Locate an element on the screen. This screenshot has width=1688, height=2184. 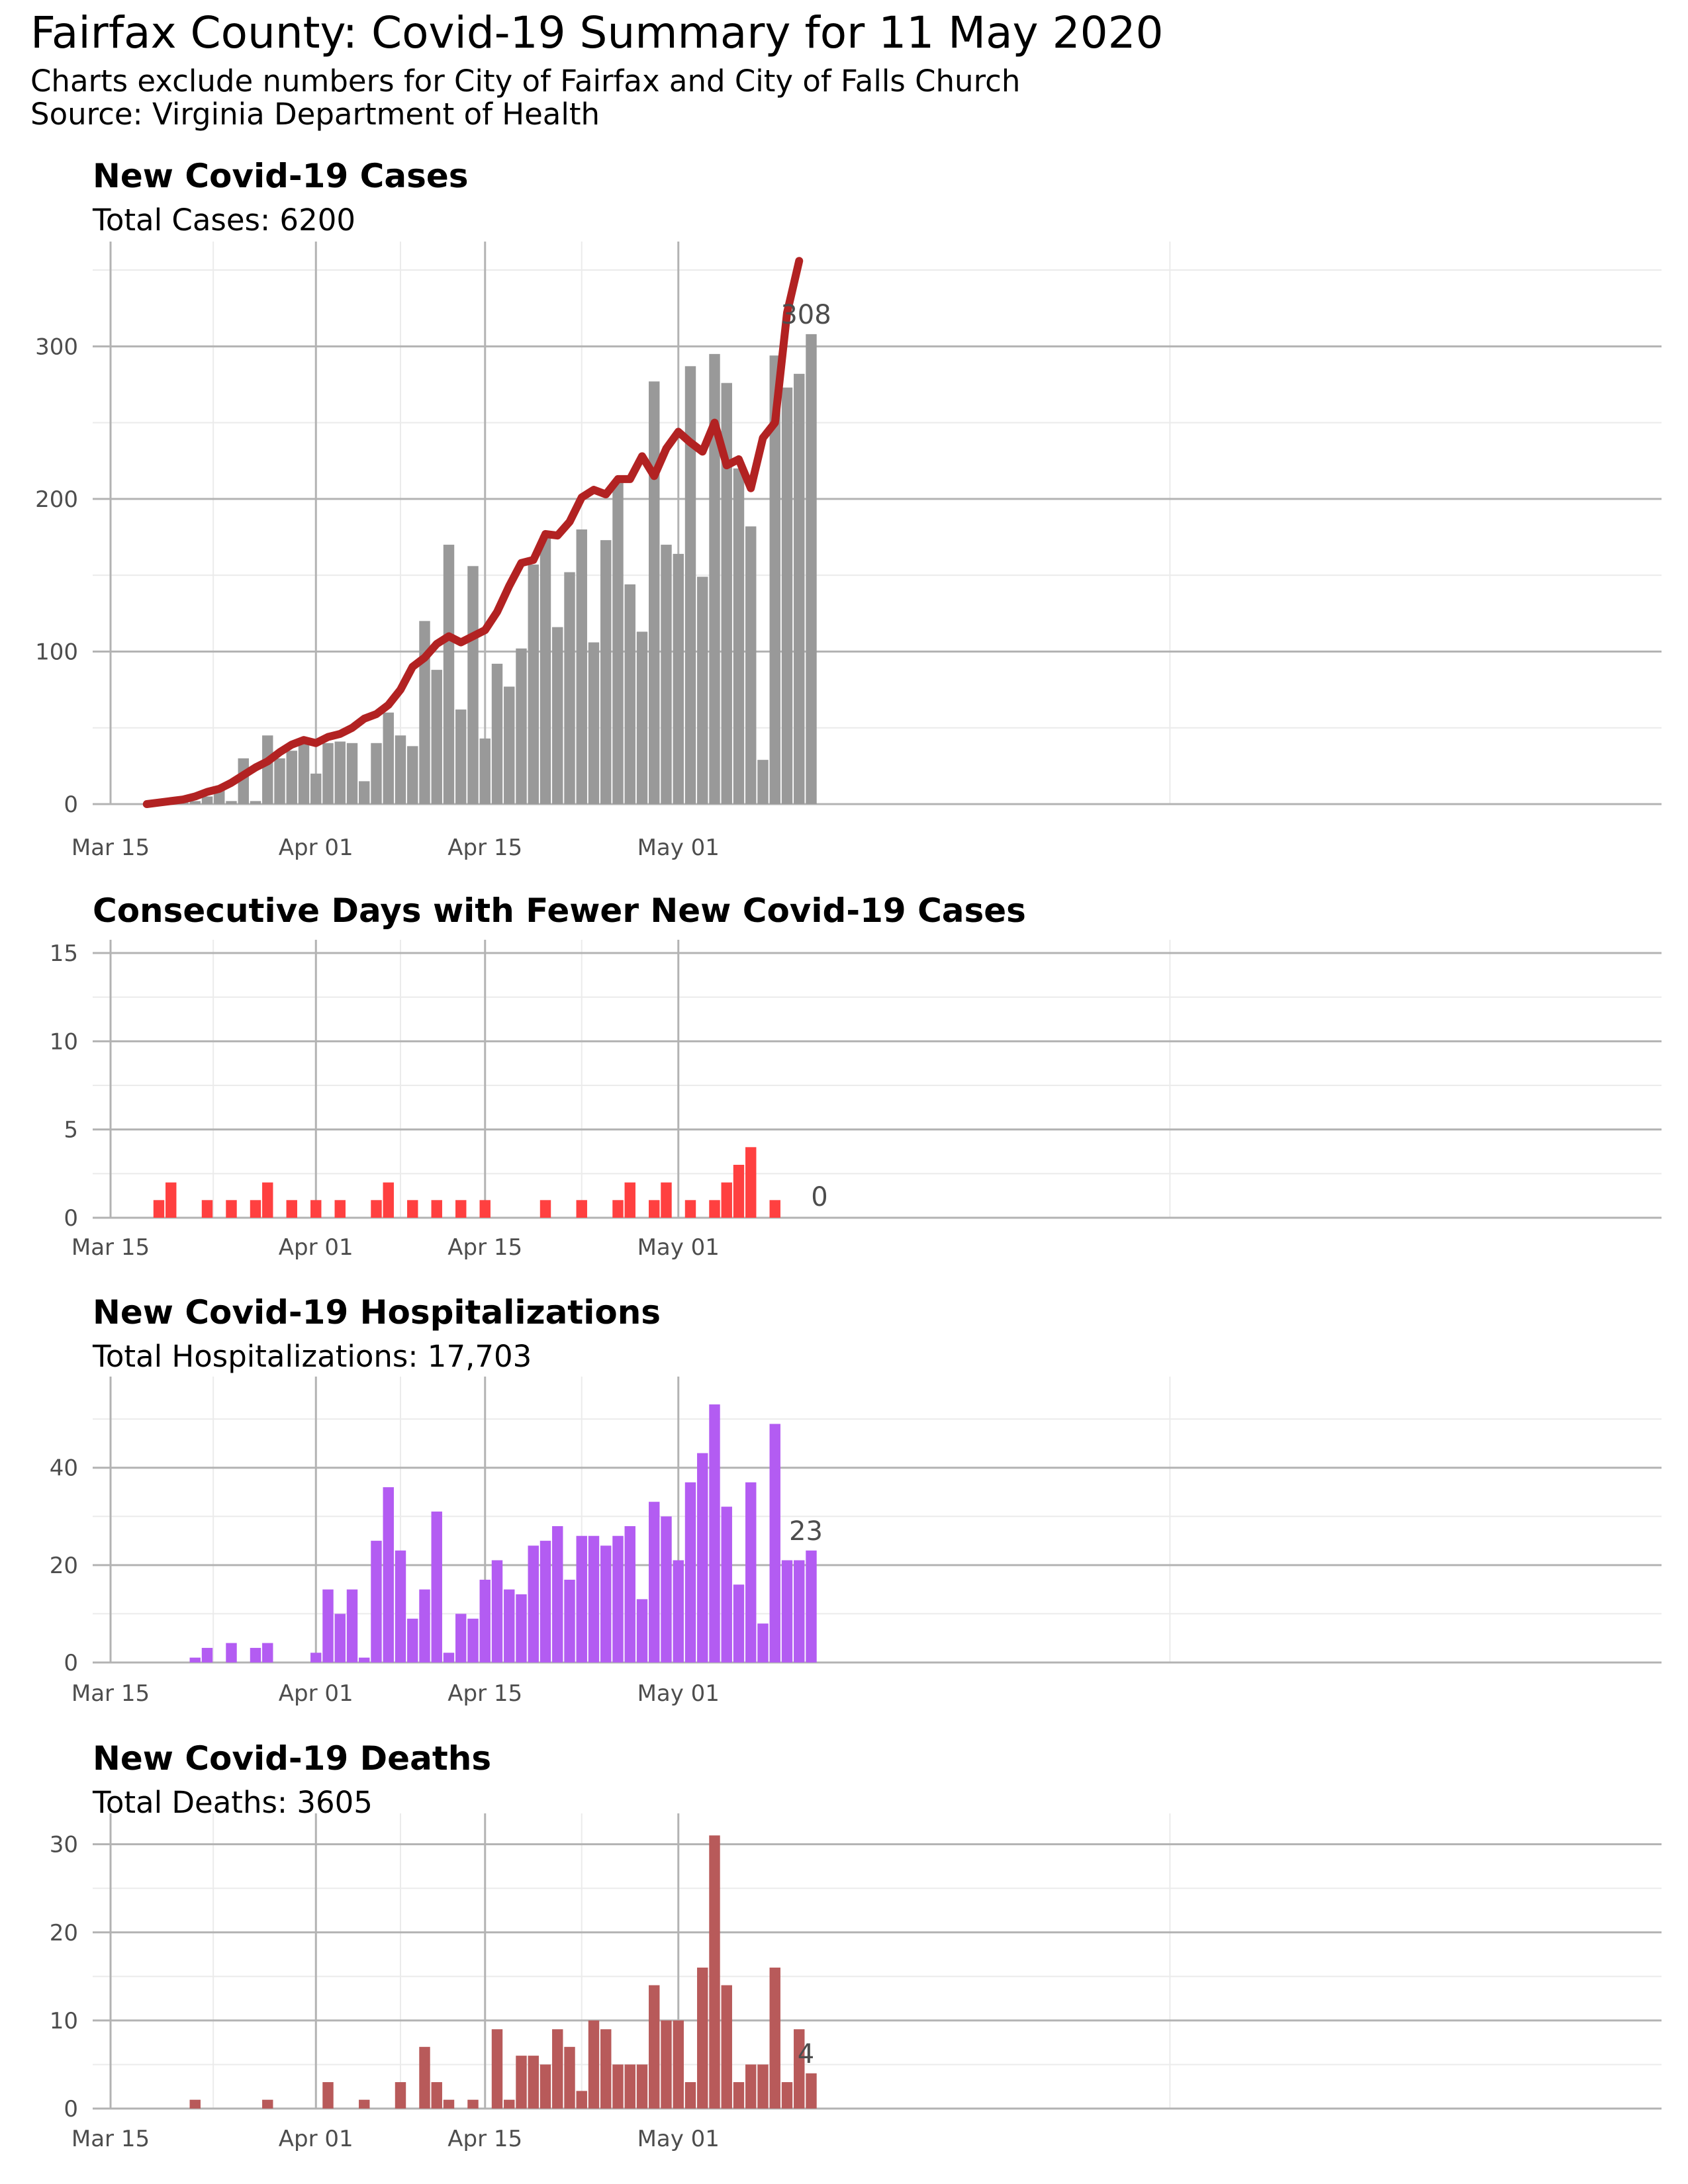
hospitalizations-y-tick-label: 40 is located at coordinates (64, 1468).